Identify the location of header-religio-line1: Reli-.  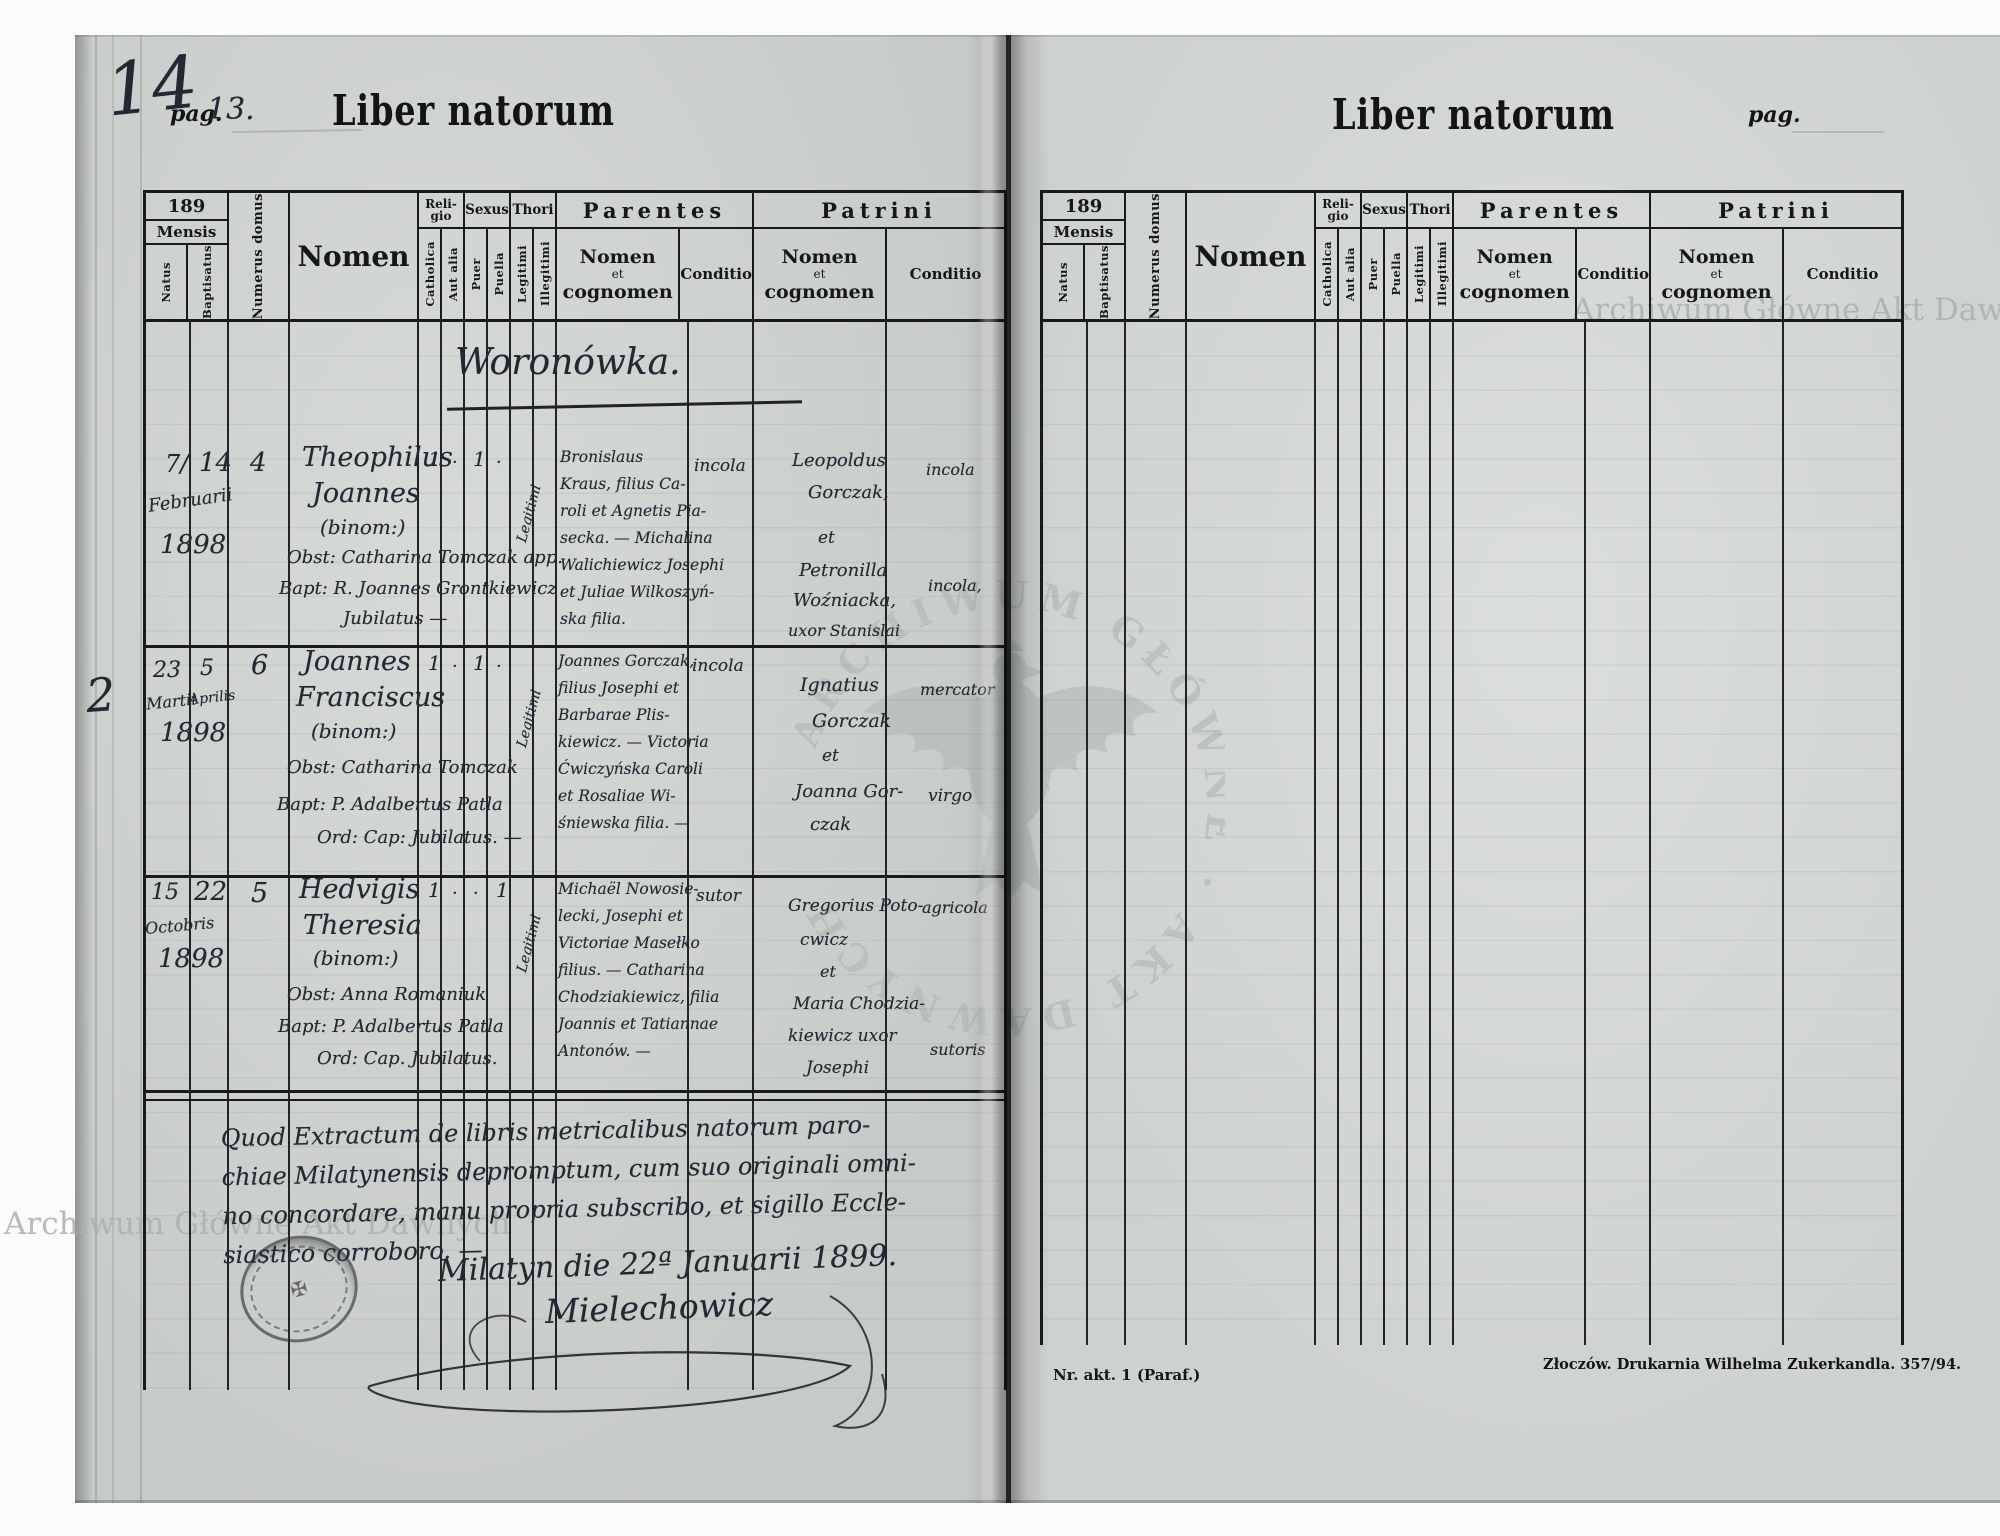
(1338, 204).